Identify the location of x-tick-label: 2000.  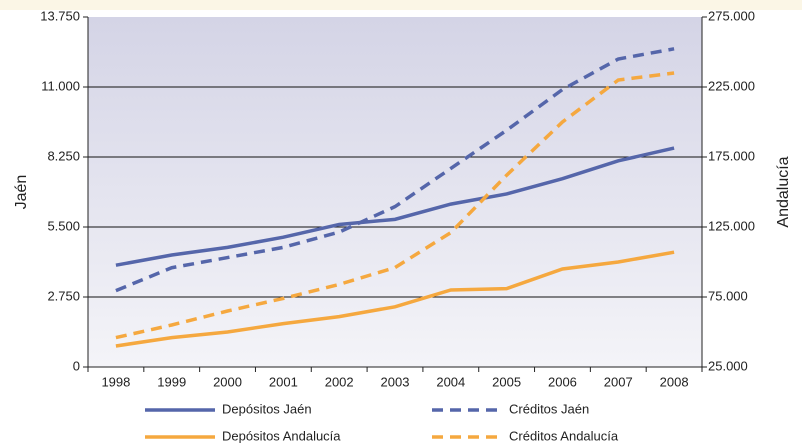
(227, 381).